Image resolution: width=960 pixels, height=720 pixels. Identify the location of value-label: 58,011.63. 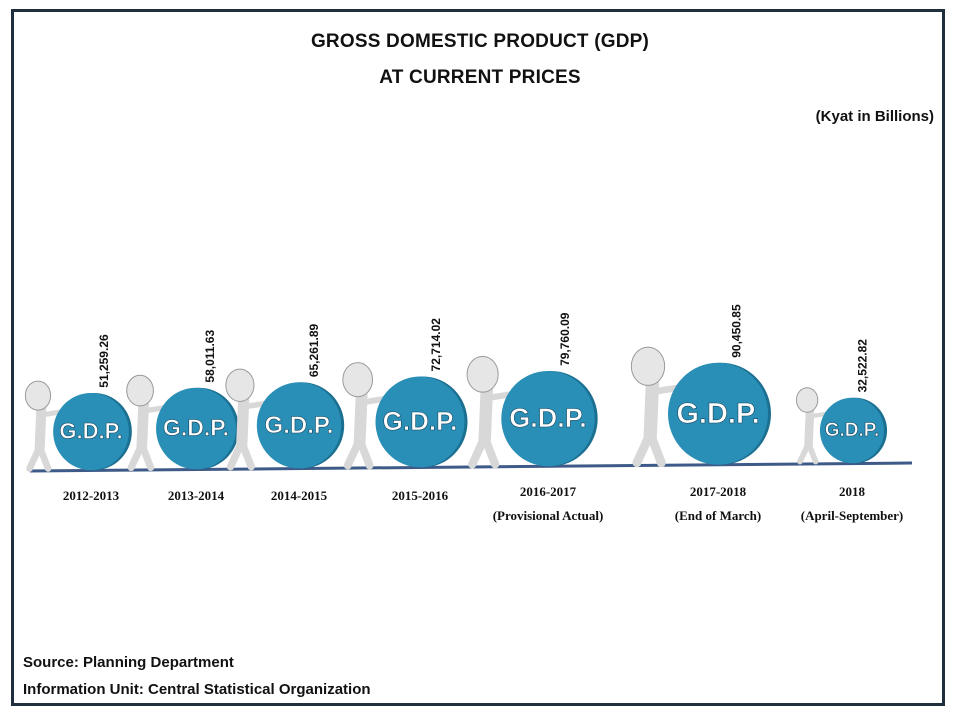
(210, 356).